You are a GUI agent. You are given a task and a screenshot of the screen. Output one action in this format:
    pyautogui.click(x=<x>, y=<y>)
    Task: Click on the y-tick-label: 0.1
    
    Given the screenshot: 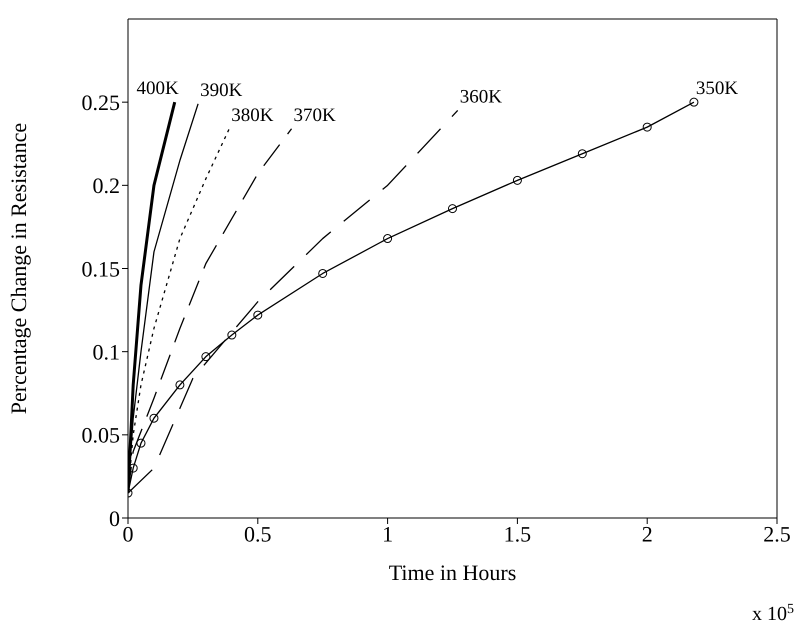 What is the action you would take?
    pyautogui.click(x=106, y=351)
    